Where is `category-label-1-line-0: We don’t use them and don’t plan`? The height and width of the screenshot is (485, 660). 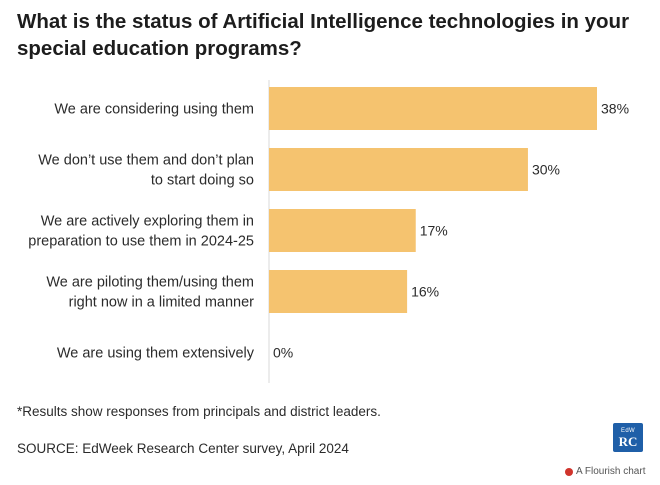
category-label-1-line-0: We don’t use them and don’t plan is located at coordinates (146, 161).